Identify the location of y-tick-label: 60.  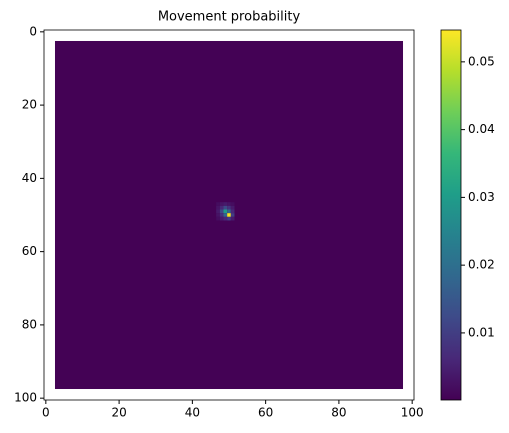
(29, 251).